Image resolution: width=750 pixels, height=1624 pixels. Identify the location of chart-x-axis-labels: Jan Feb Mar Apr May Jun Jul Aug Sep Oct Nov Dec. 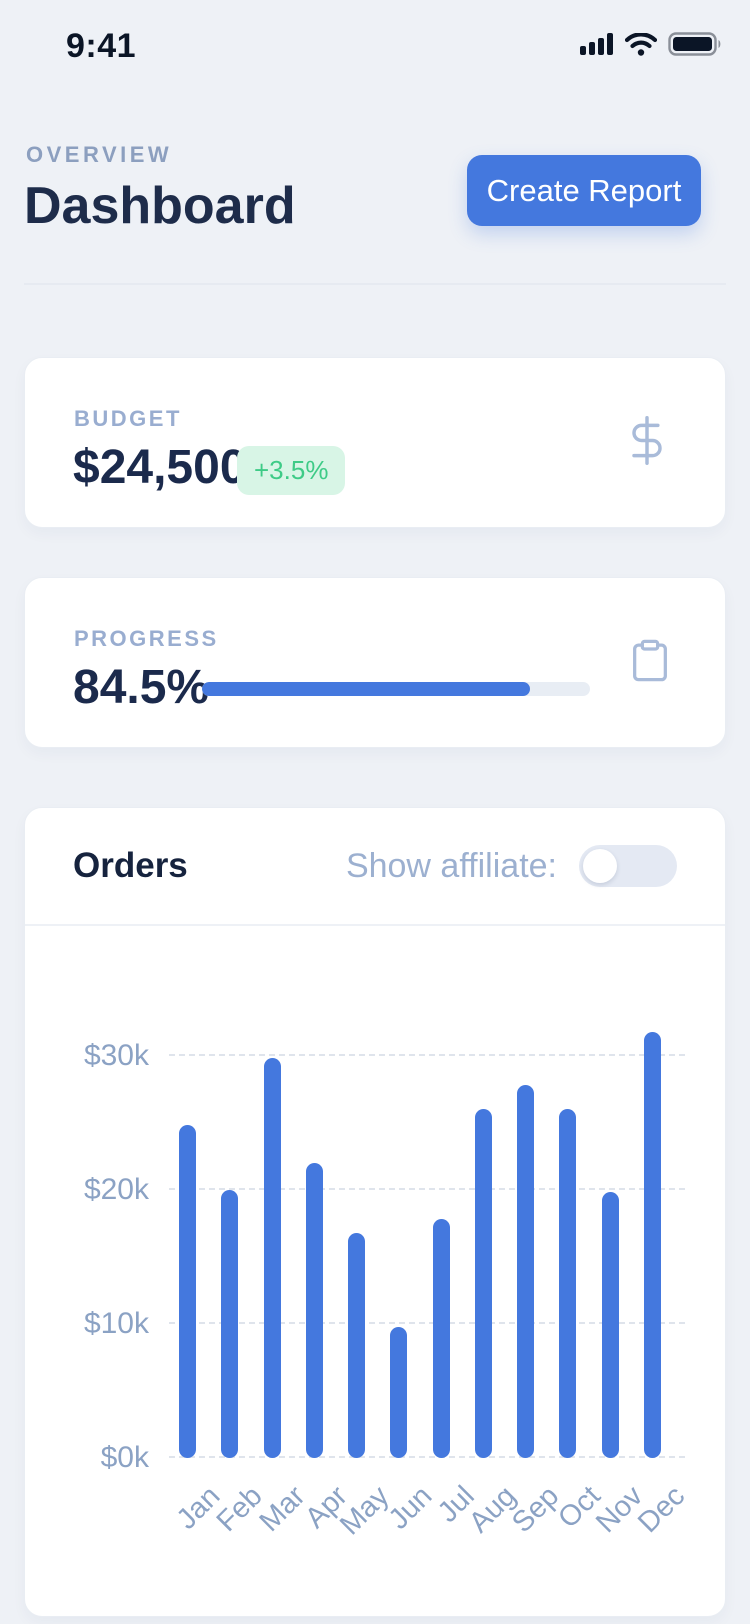
(431, 1523).